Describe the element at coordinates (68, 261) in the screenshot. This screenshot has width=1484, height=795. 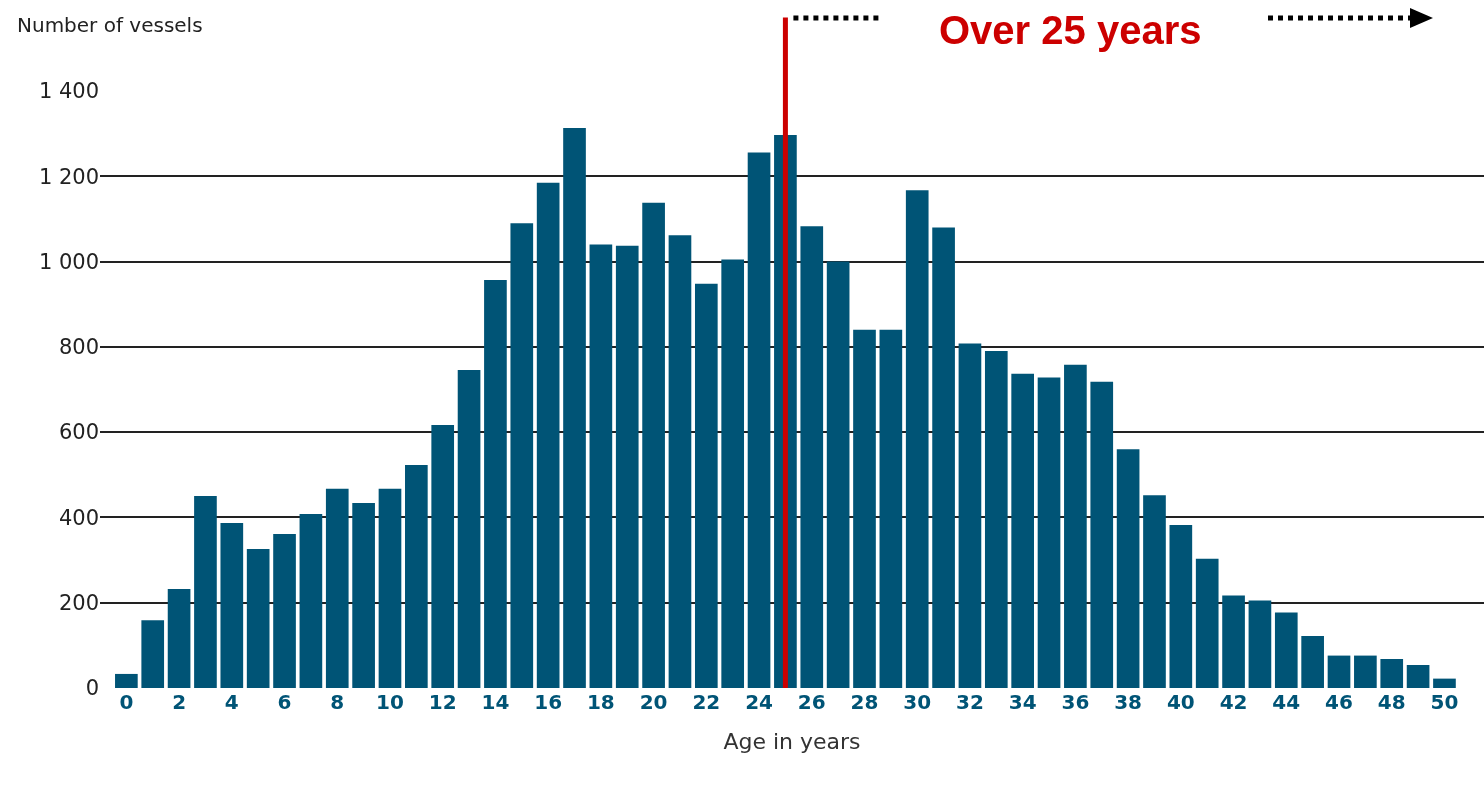
I see `y-tick-label: 1 000` at that location.